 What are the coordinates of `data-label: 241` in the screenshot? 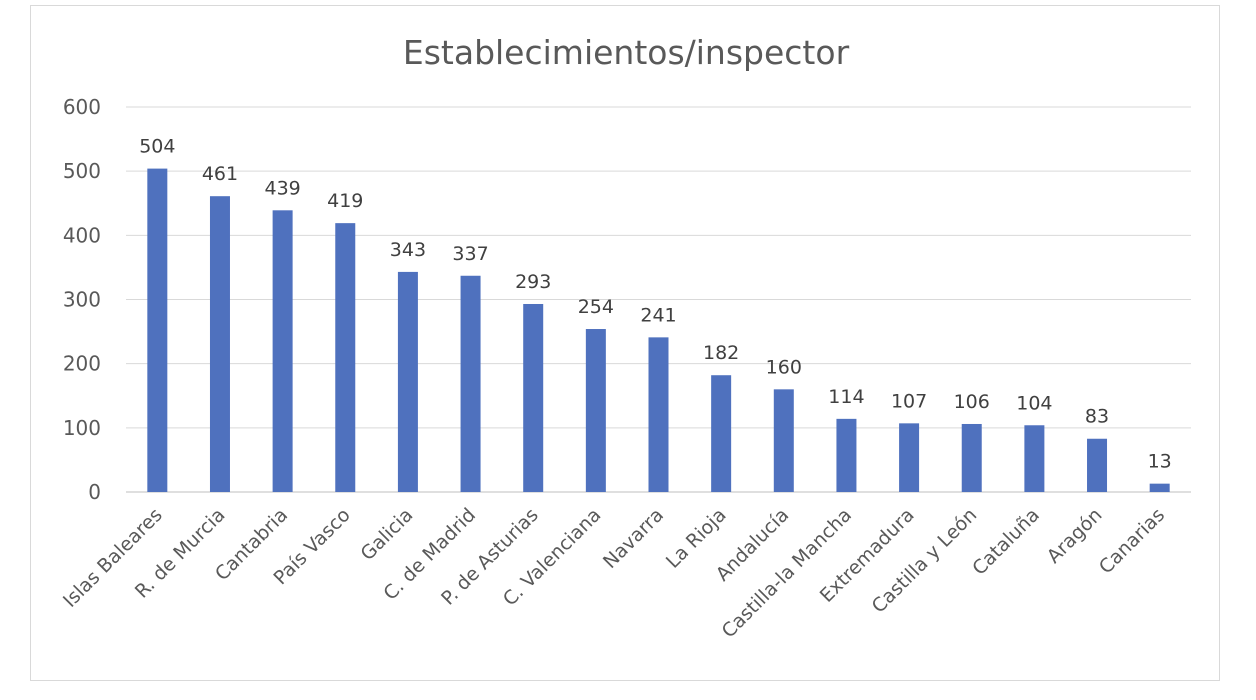 It's located at (658, 315).